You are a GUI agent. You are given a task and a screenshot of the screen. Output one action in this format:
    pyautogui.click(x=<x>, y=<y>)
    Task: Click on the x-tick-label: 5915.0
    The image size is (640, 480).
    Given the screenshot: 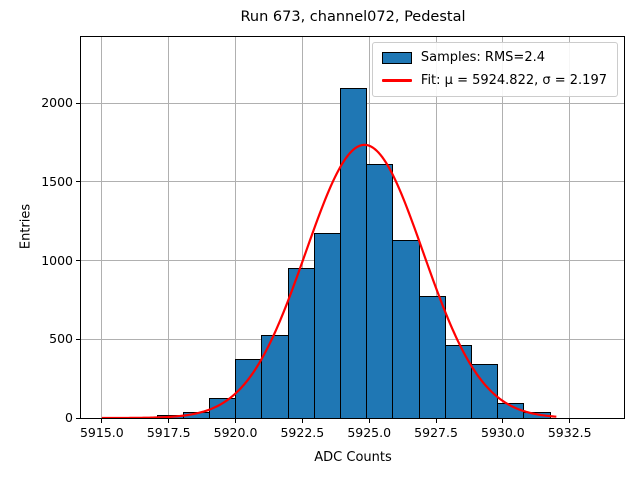 What is the action you would take?
    pyautogui.click(x=101, y=432)
    